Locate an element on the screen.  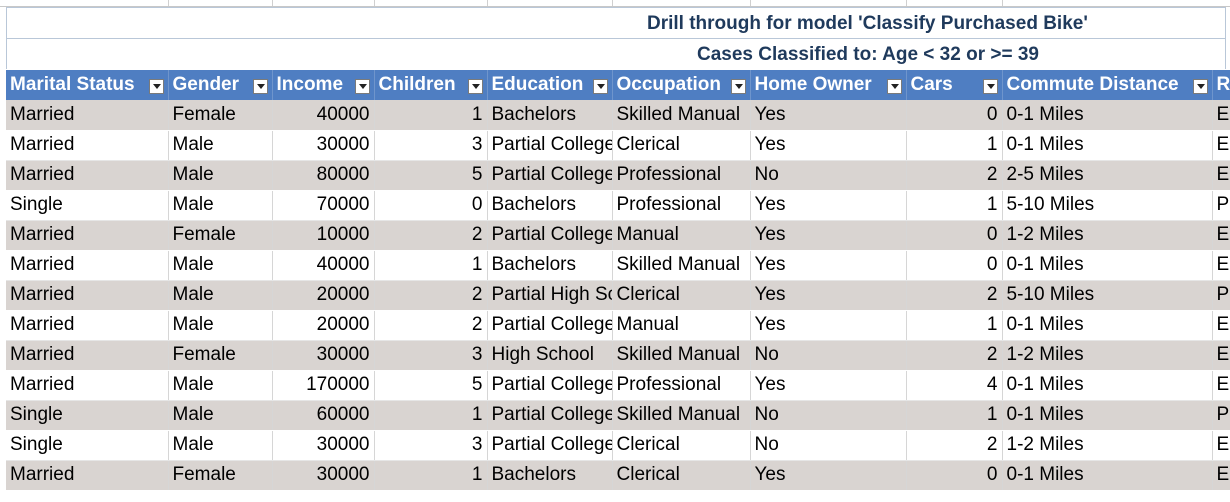
column-header-cars: Cars is located at coordinates (954, 85).